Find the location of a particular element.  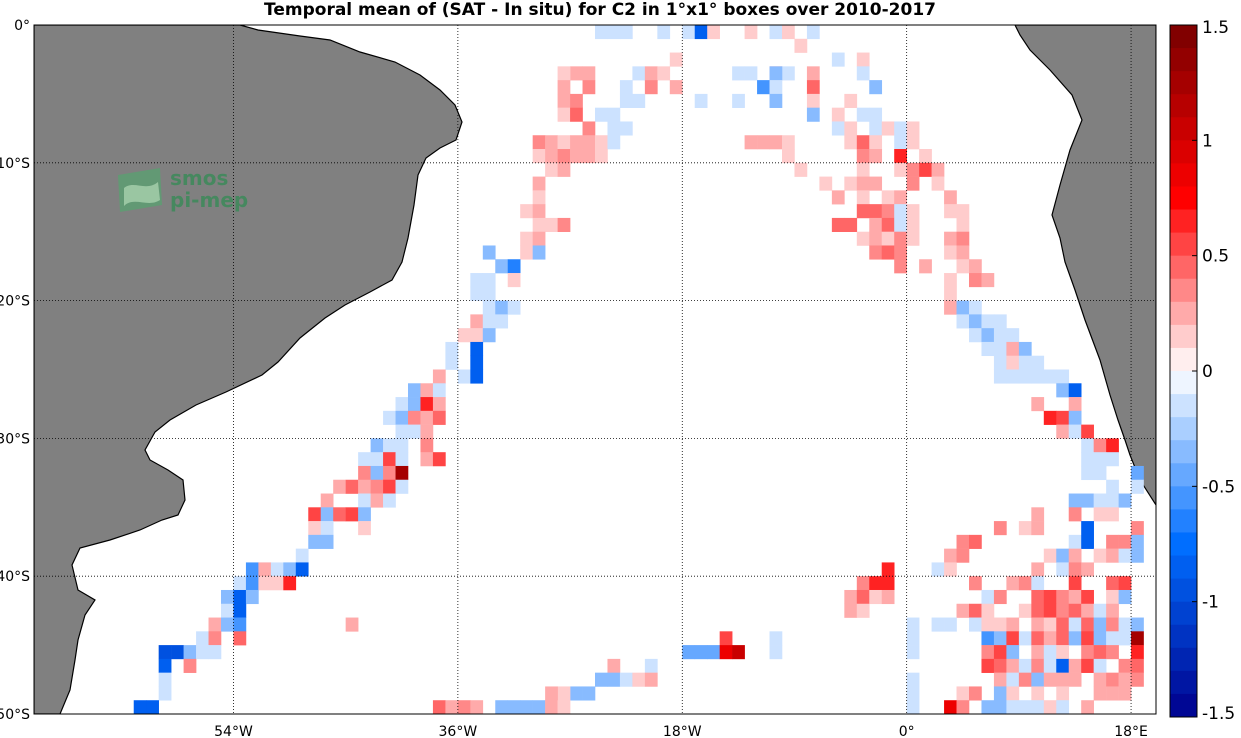

colorbar-tick-label: -1 is located at coordinates (1210, 603).